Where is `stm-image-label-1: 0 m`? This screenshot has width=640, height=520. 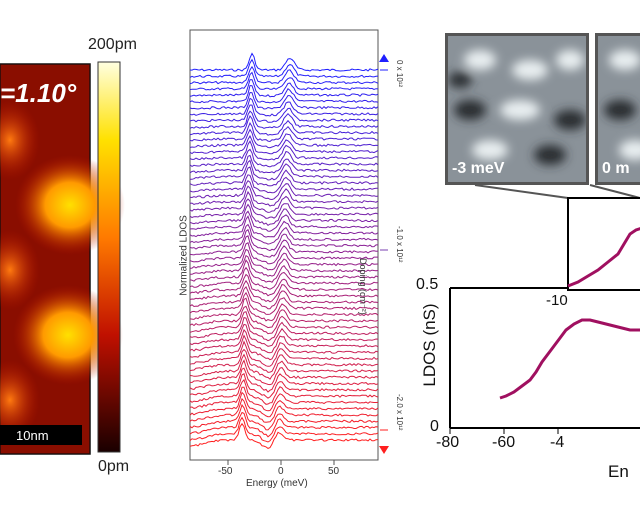 stm-image-label-1: 0 m is located at coordinates (616, 168).